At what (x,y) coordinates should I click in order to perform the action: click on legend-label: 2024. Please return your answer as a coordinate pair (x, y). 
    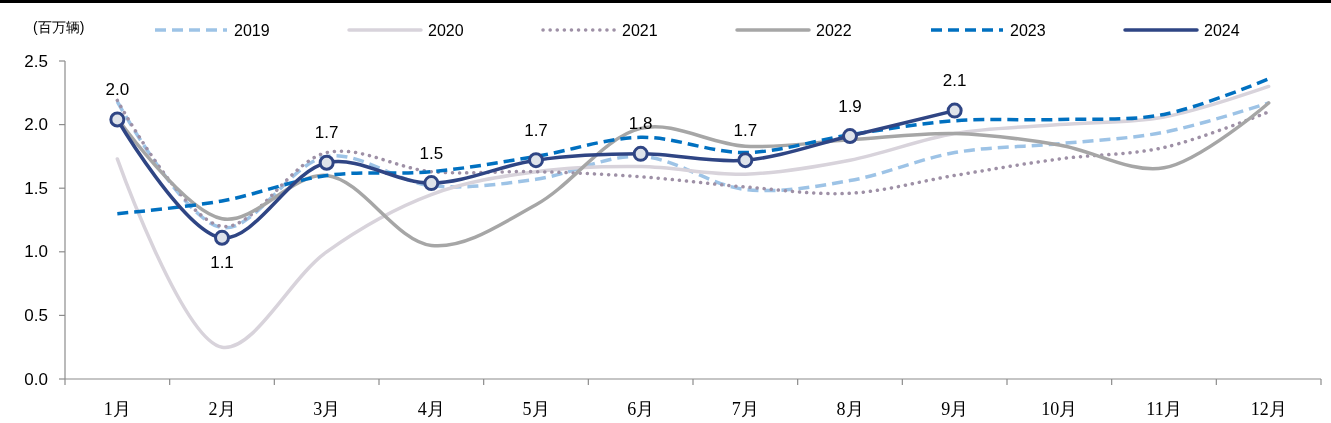
    Looking at the image, I should click on (1222, 30).